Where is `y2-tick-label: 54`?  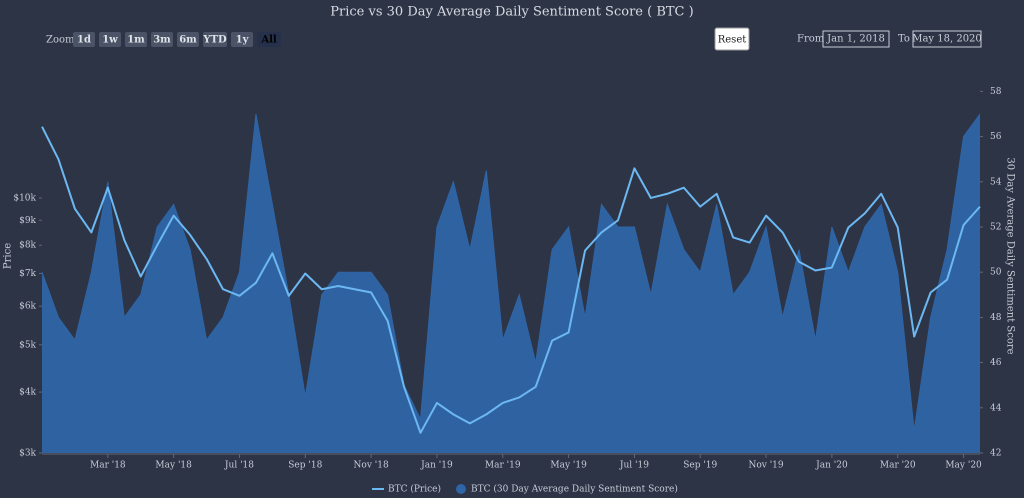 y2-tick-label: 54 is located at coordinates (996, 182).